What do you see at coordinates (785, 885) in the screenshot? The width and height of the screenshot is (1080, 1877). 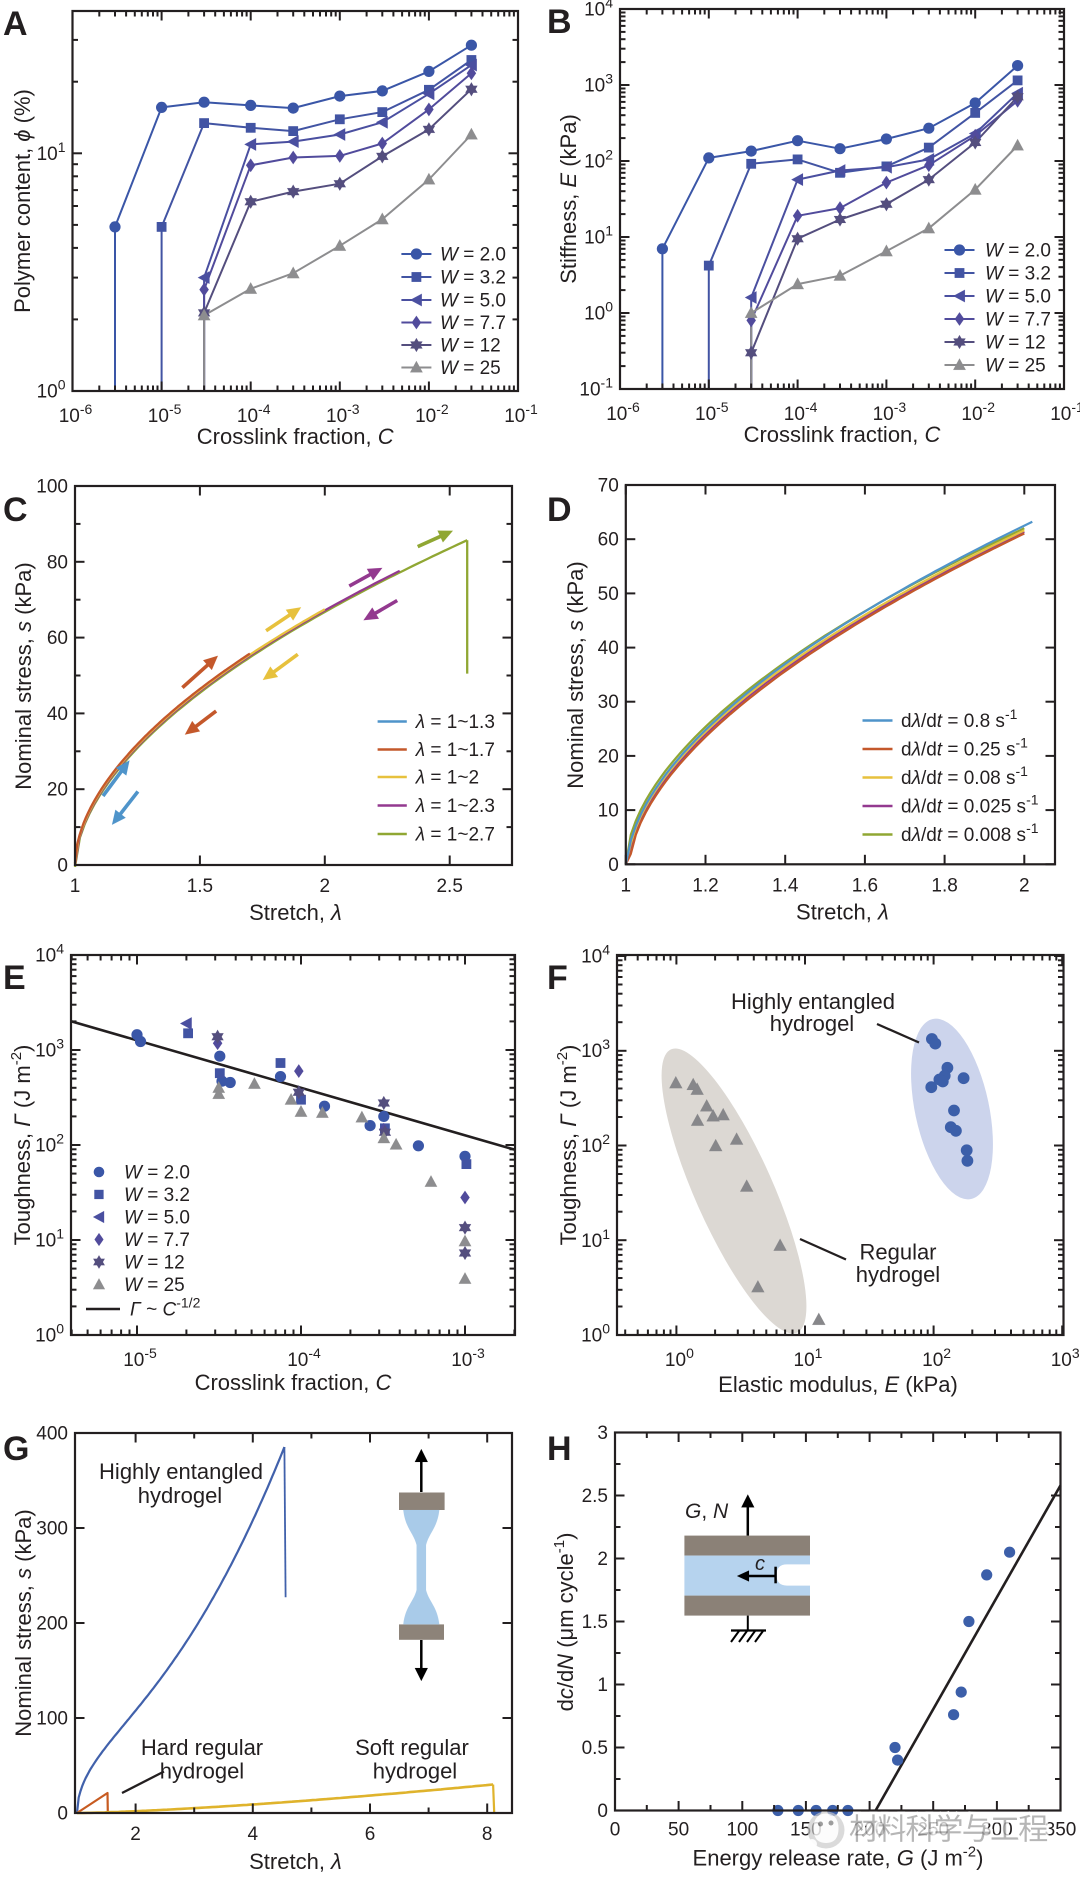 I see `svg-text: 1.4` at bounding box center [785, 885].